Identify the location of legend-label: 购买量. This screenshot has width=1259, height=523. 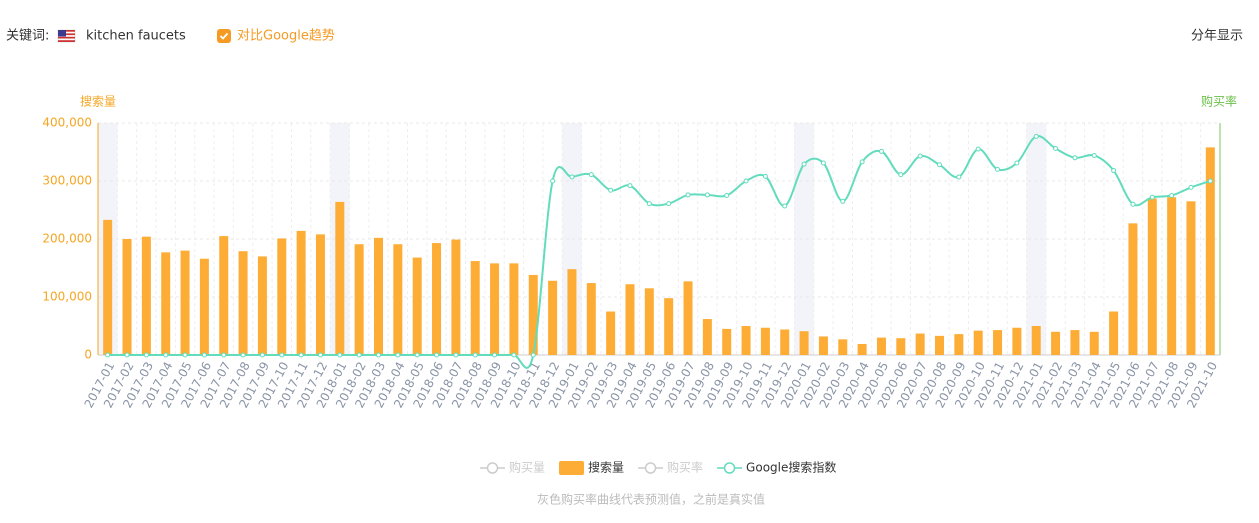
(527, 467).